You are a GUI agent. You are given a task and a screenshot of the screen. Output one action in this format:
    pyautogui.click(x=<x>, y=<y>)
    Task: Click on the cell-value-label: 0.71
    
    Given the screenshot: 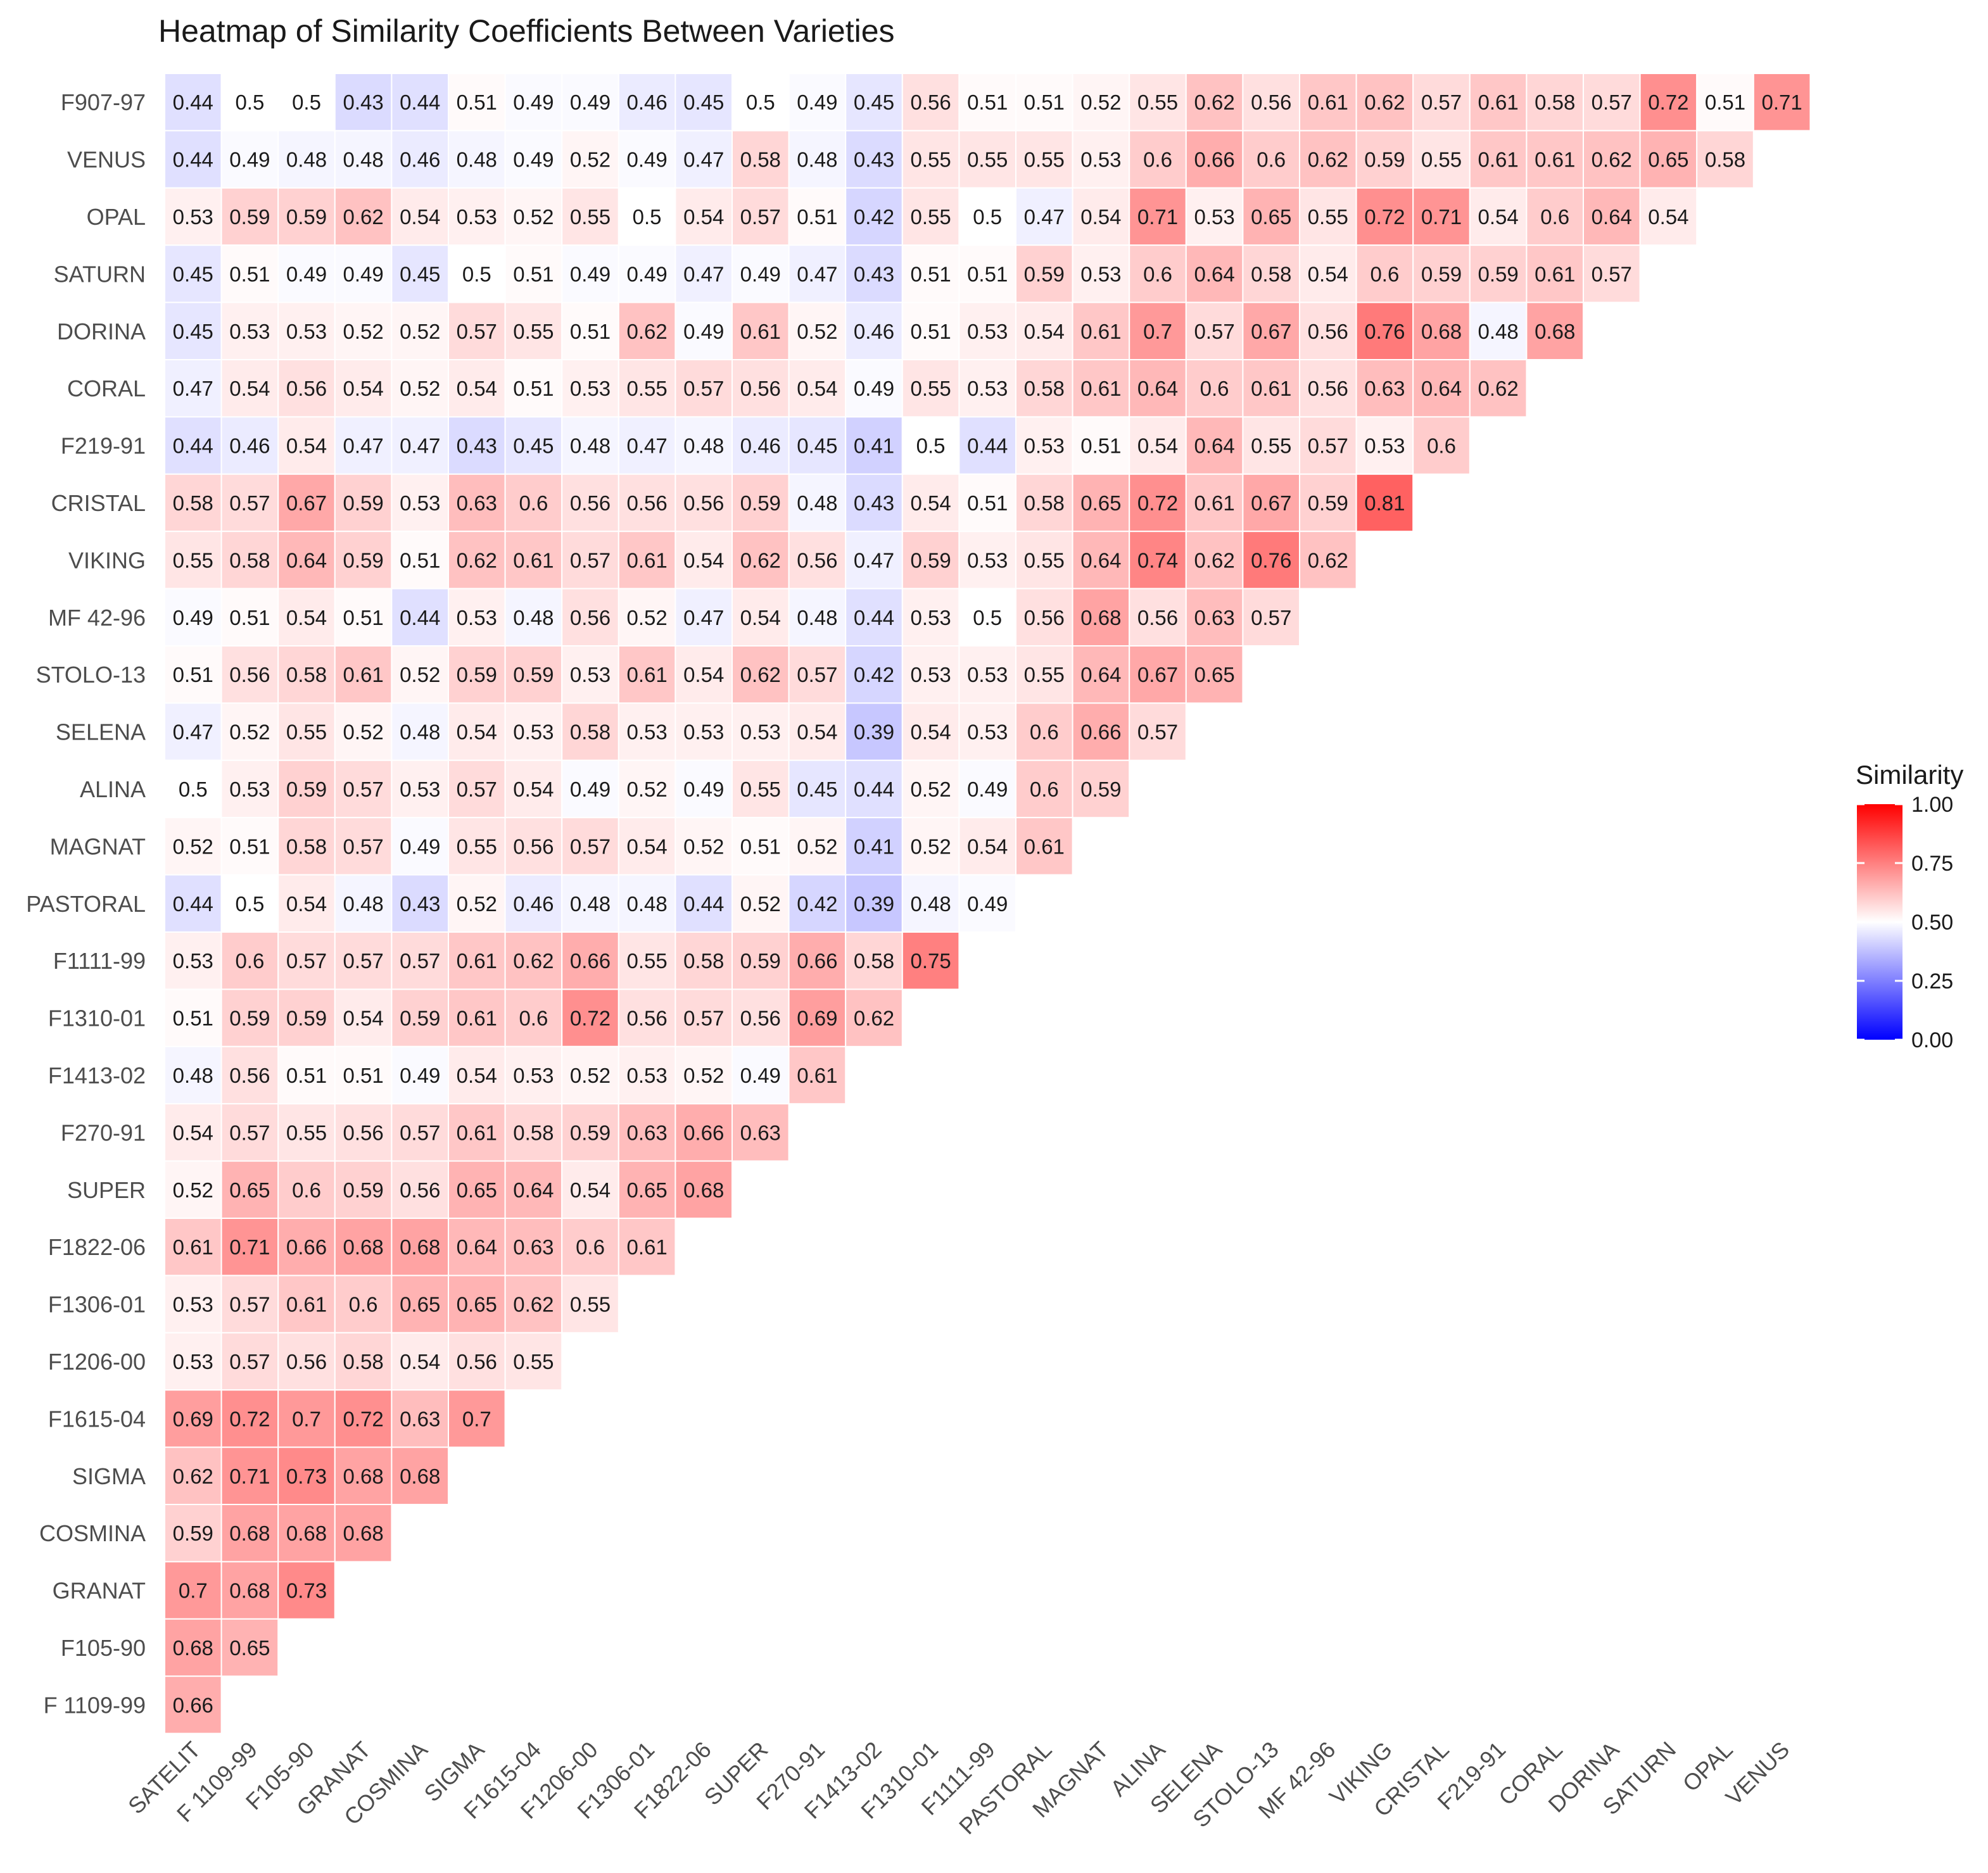 What is the action you would take?
    pyautogui.click(x=249, y=1477)
    